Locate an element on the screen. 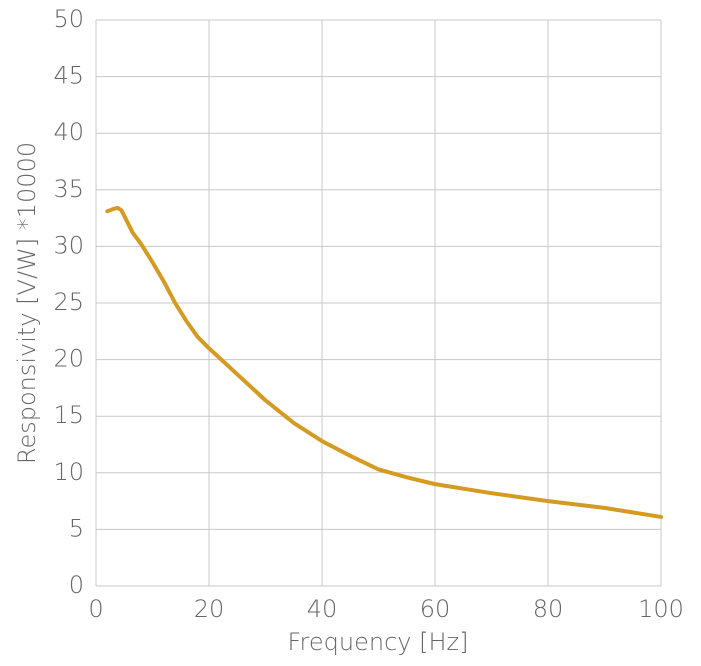  x-tick-label: 60 is located at coordinates (435, 609).